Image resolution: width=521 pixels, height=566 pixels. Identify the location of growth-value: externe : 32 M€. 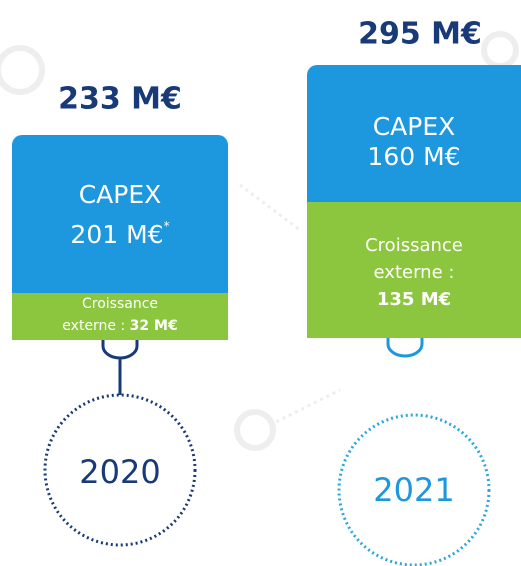
(119, 326).